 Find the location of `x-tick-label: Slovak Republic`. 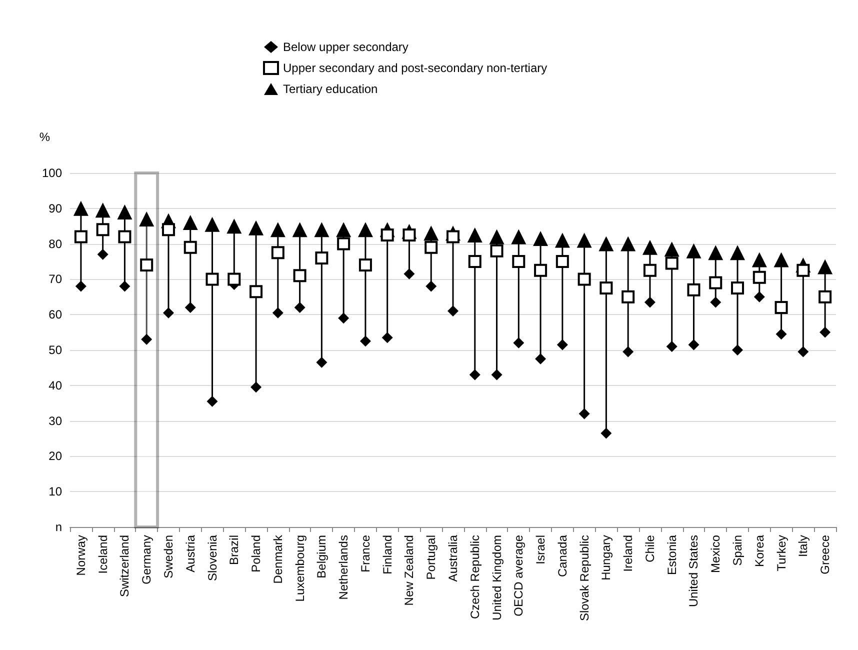

x-tick-label: Slovak Republic is located at coordinates (584, 578).